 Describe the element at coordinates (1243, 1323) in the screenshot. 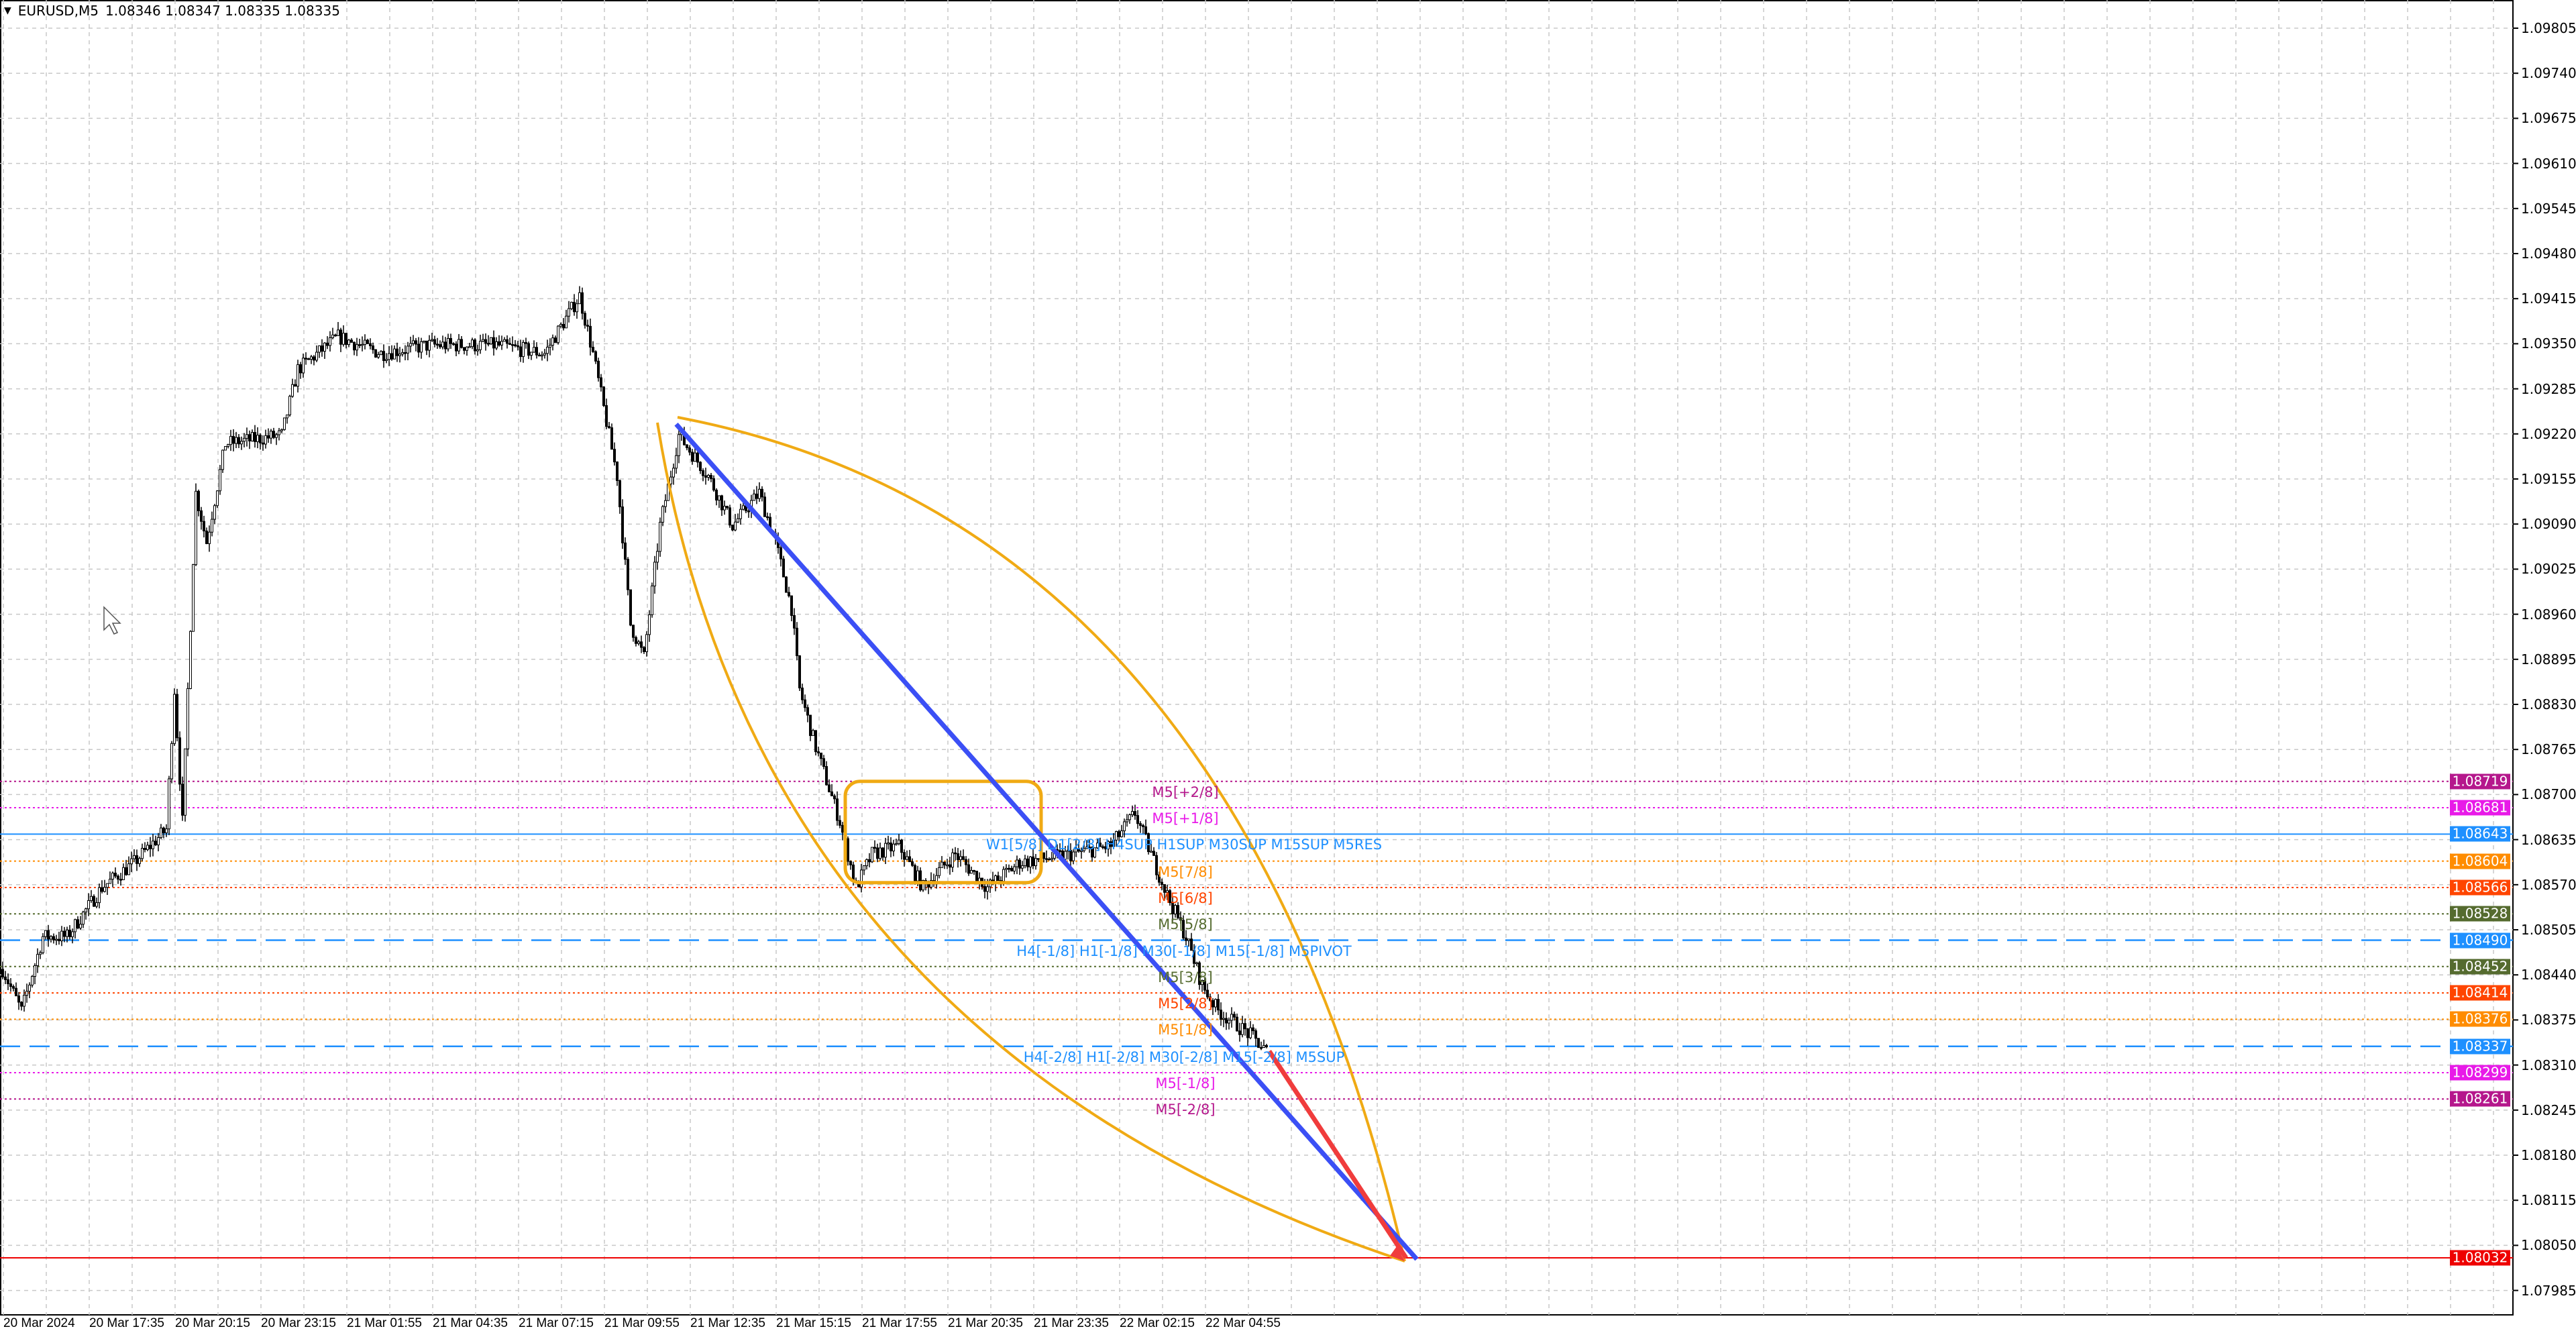

I see `x-tick-label: 22 Mar 04:55` at that location.